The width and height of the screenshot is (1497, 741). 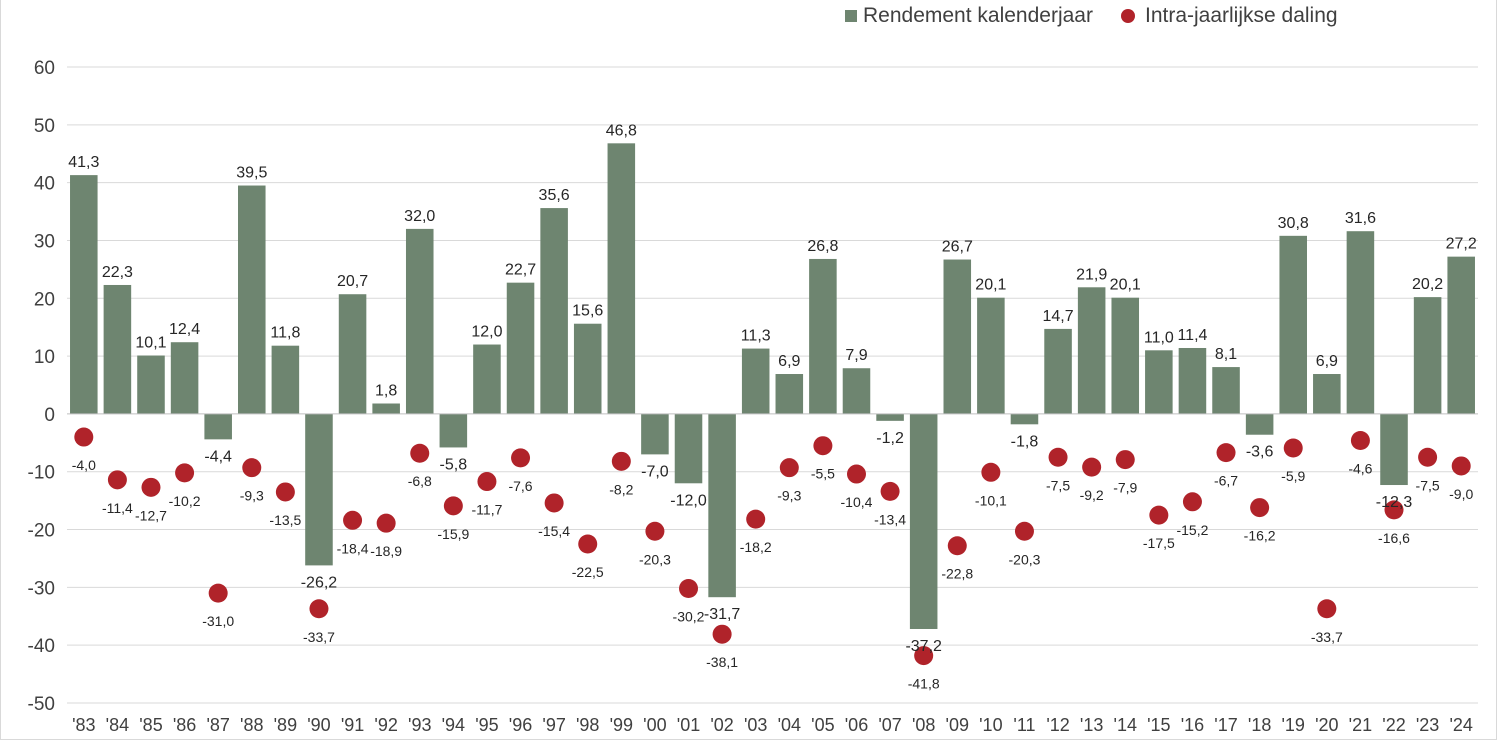 What do you see at coordinates (587, 311) in the screenshot?
I see `bar-label: 15,6` at bounding box center [587, 311].